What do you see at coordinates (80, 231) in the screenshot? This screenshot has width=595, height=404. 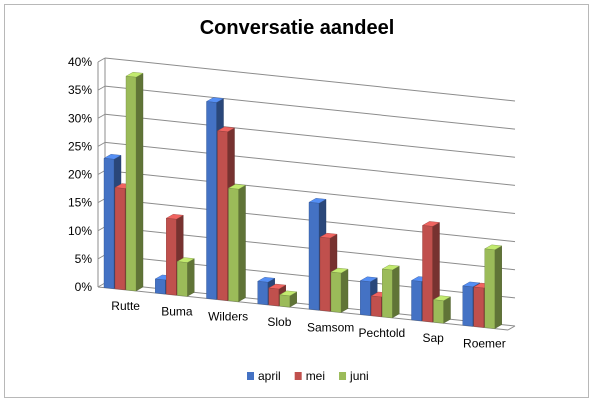 I see `y-tick-label: 10%` at bounding box center [80, 231].